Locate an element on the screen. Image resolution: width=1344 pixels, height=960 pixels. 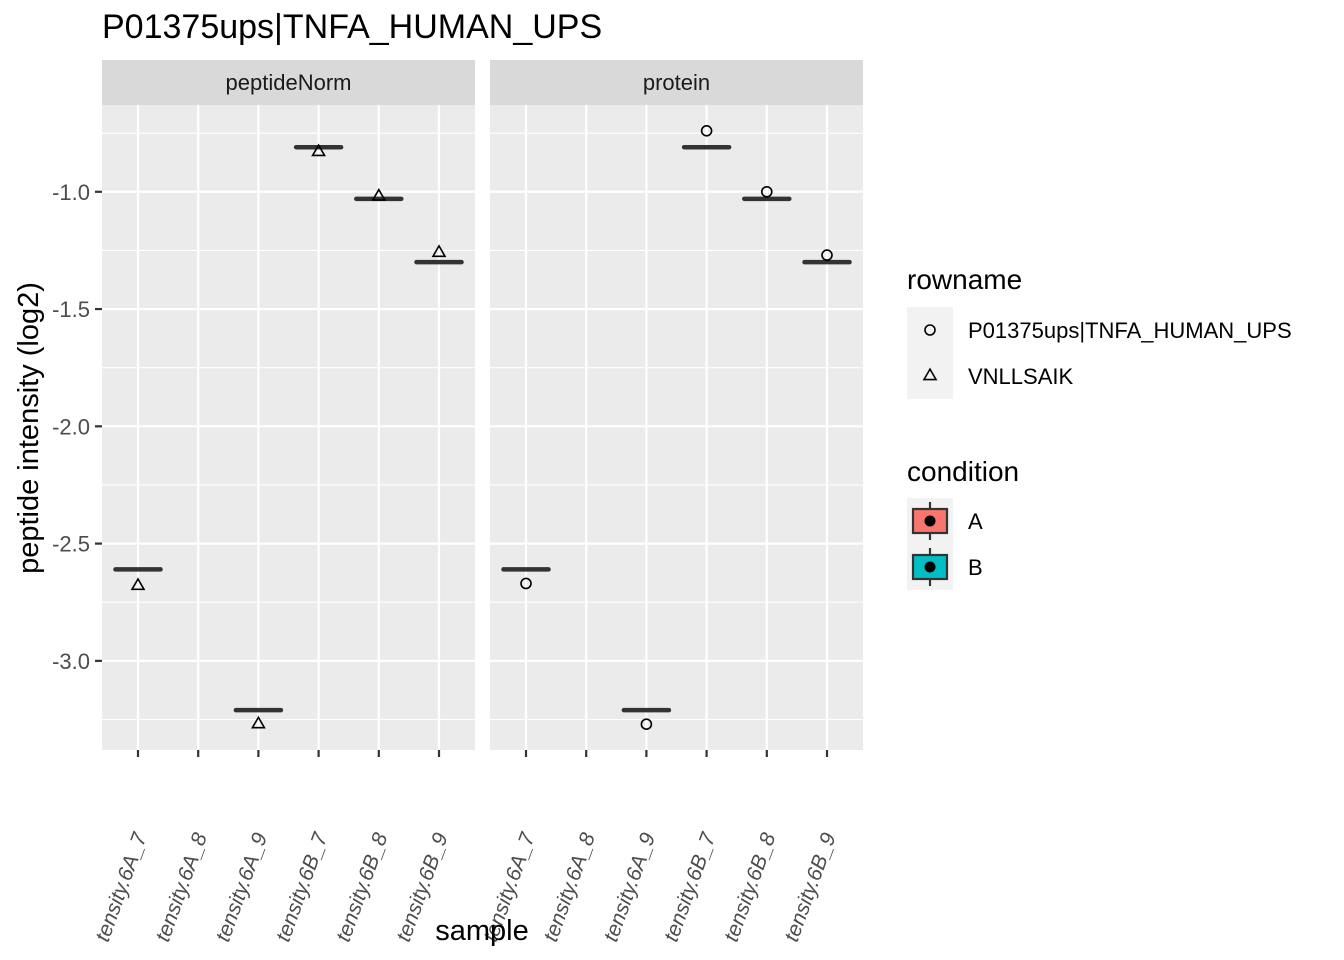
legend-label: P01375ups|TNFA_HUMAN_UPS is located at coordinates (1130, 330).